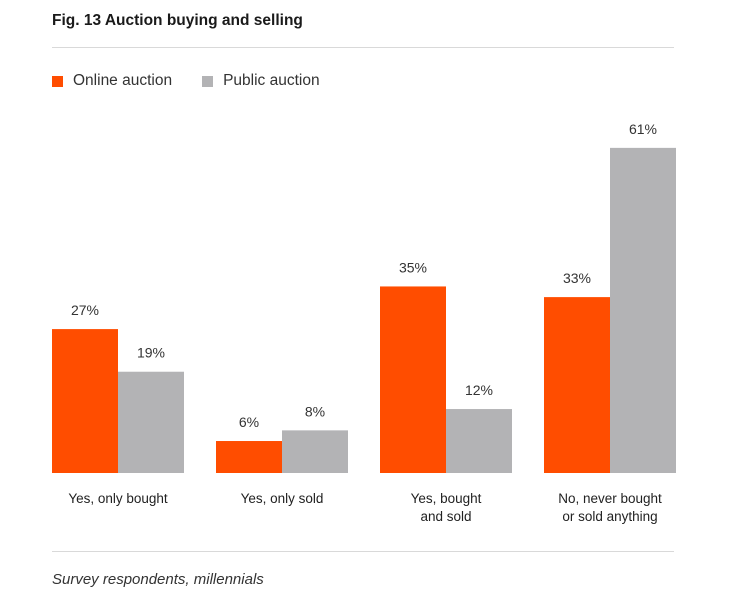 This screenshot has height=612, width=734. I want to click on legend: Online auction Public auction, so click(201, 81).